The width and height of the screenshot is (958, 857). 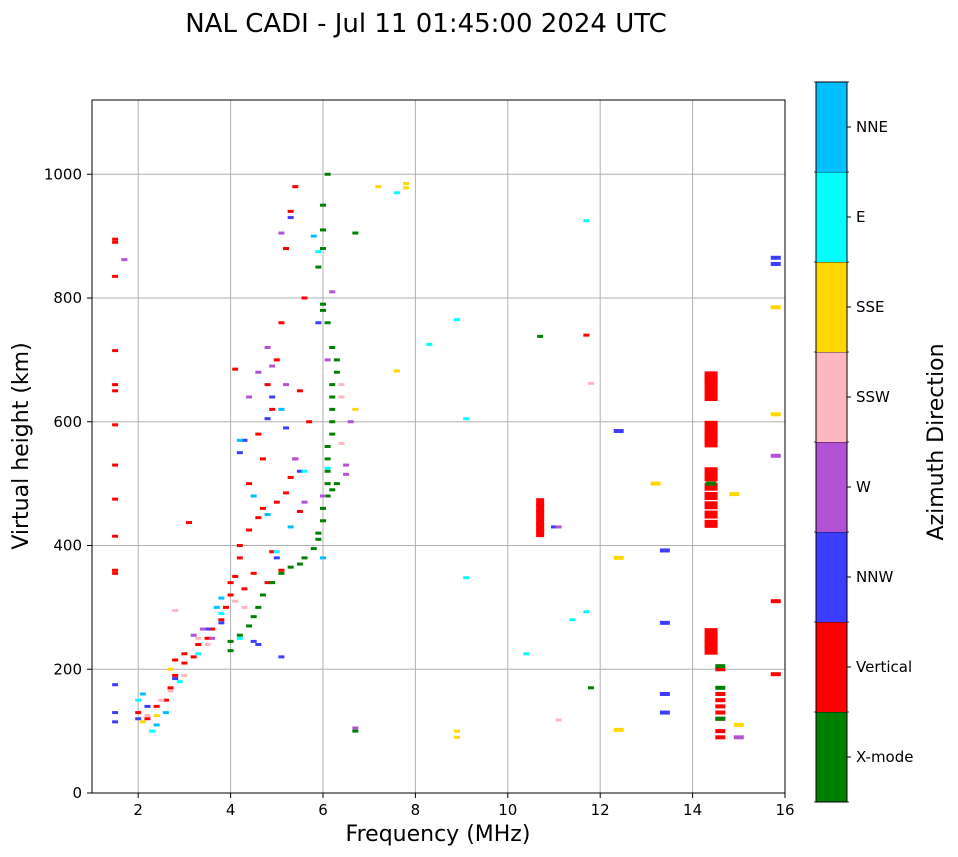 I want to click on colorbar: X-mode Vertical NNW W SSW SSE E NNE, so click(x=863, y=442).